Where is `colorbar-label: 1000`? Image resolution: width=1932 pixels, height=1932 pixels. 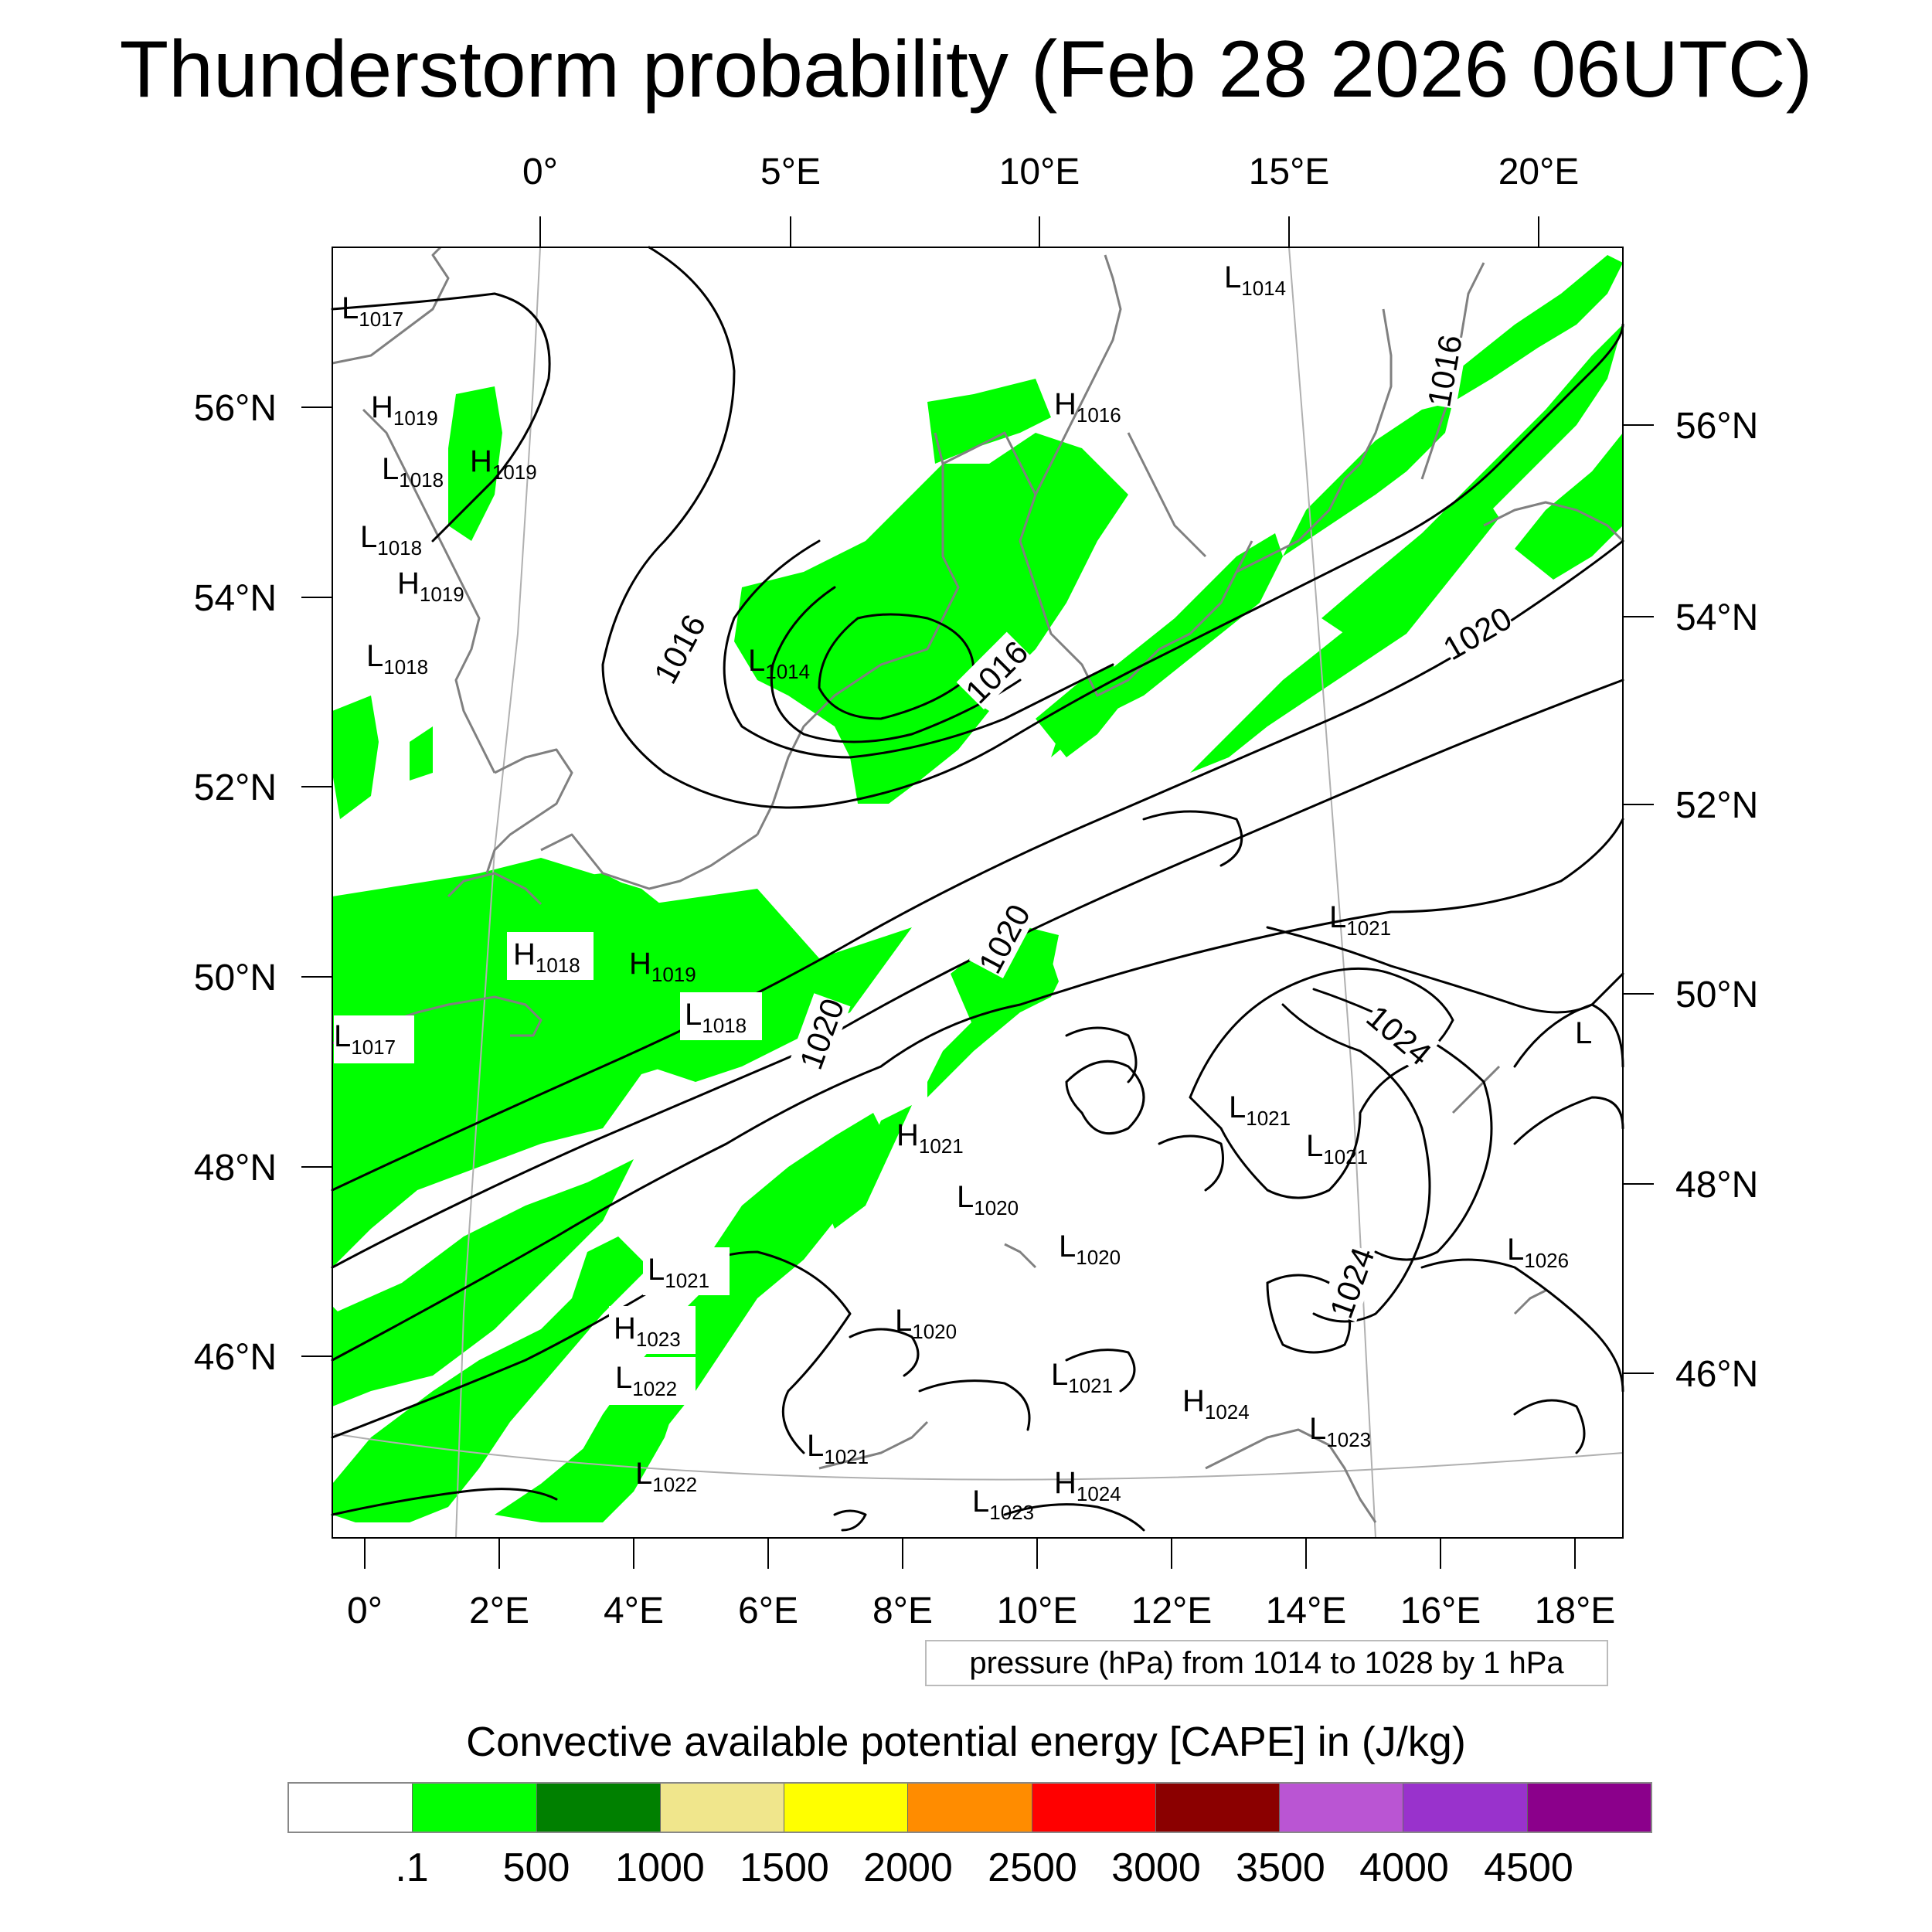 colorbar-label: 1000 is located at coordinates (660, 1868).